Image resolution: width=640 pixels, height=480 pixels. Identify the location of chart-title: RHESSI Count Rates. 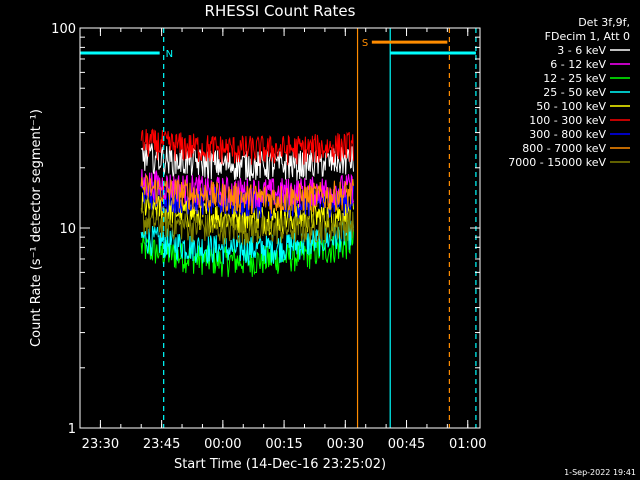
(280, 11).